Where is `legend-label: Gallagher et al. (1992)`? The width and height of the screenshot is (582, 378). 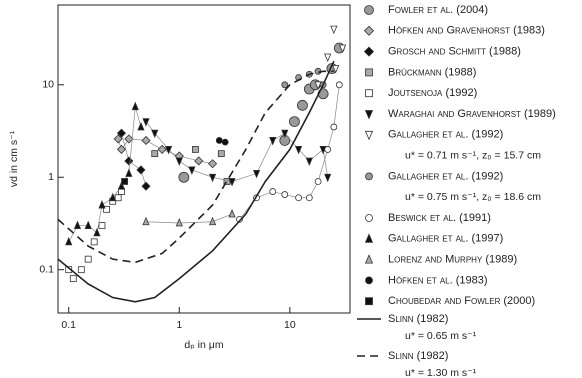
legend-label: Gallagher et al. (1992) is located at coordinates (445, 176).